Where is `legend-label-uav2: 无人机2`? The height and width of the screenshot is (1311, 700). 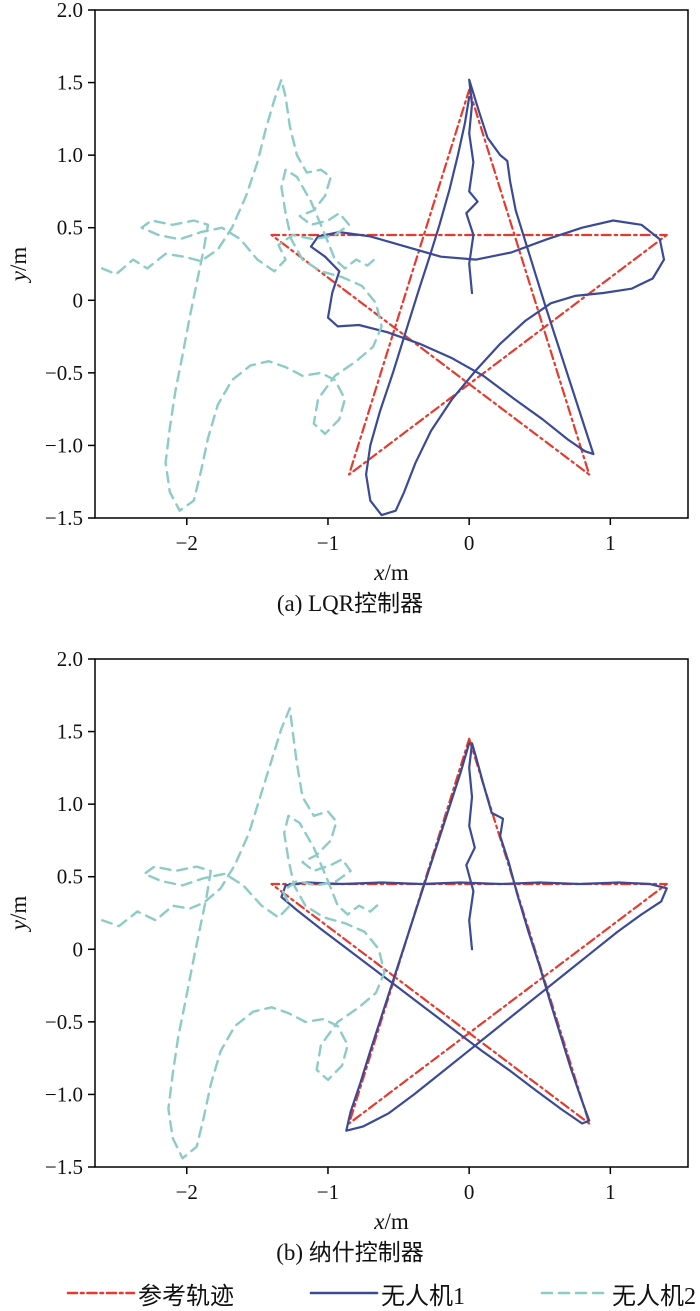 legend-label-uav2: 无人机2 is located at coordinates (654, 1296).